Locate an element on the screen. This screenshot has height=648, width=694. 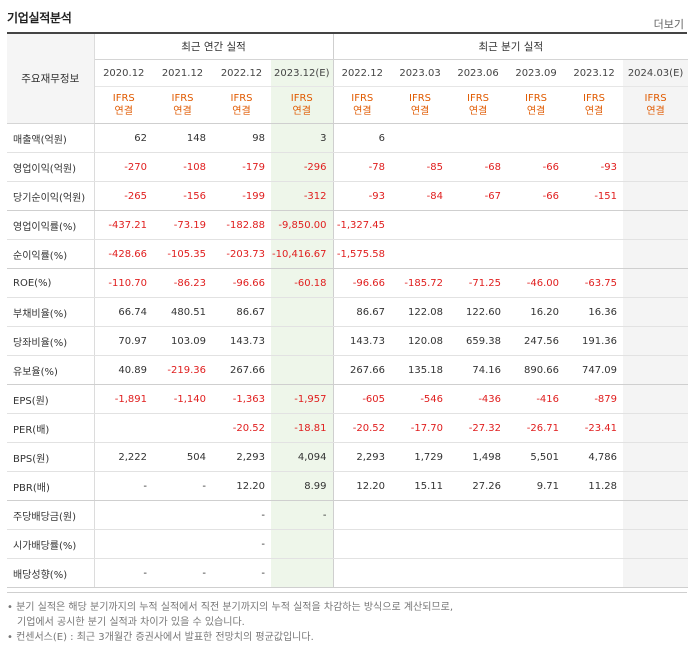
table-cell: -437.21 is located at coordinates (123, 225).